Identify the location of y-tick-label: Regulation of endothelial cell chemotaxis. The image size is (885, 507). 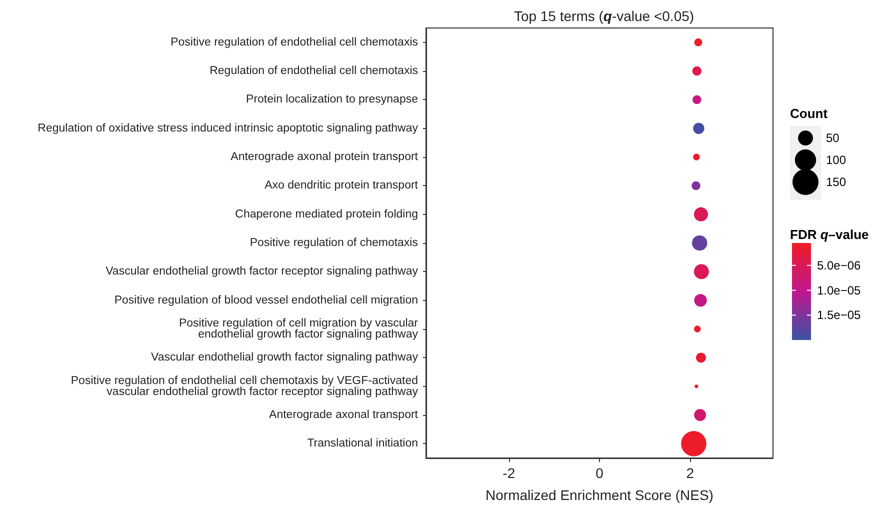
(314, 71).